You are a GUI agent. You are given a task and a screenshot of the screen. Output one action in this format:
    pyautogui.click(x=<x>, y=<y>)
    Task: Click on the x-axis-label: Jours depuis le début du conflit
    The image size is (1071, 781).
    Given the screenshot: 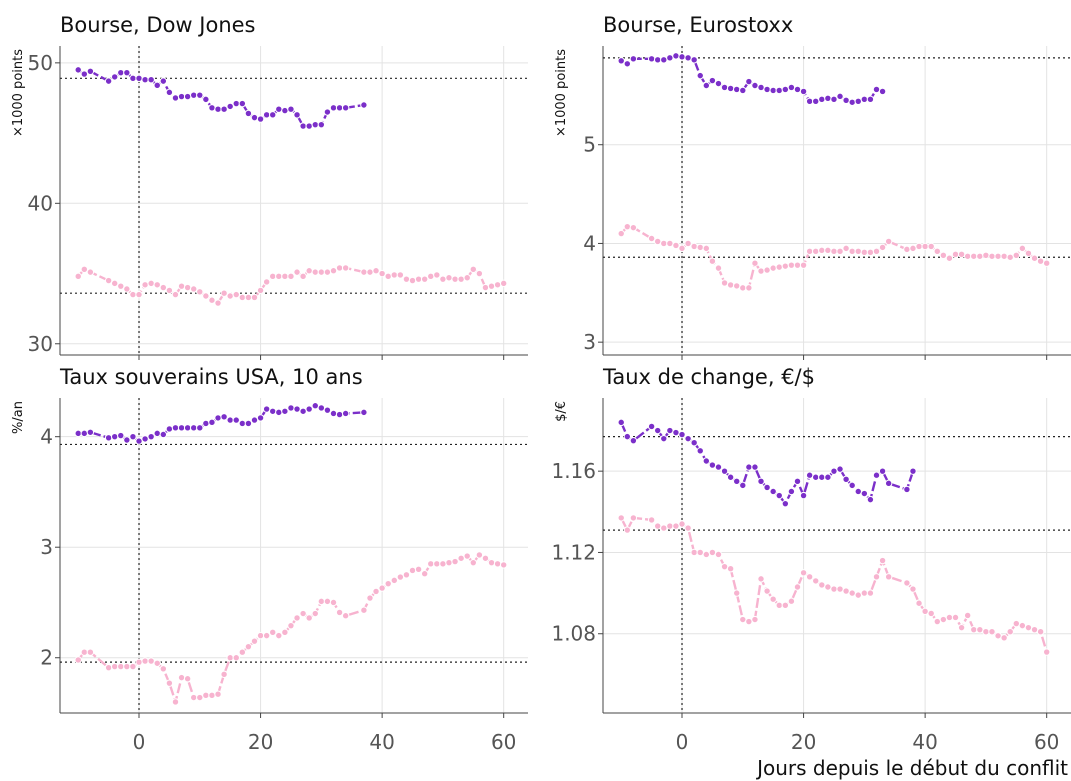 What is the action you would take?
    pyautogui.click(x=911, y=768)
    